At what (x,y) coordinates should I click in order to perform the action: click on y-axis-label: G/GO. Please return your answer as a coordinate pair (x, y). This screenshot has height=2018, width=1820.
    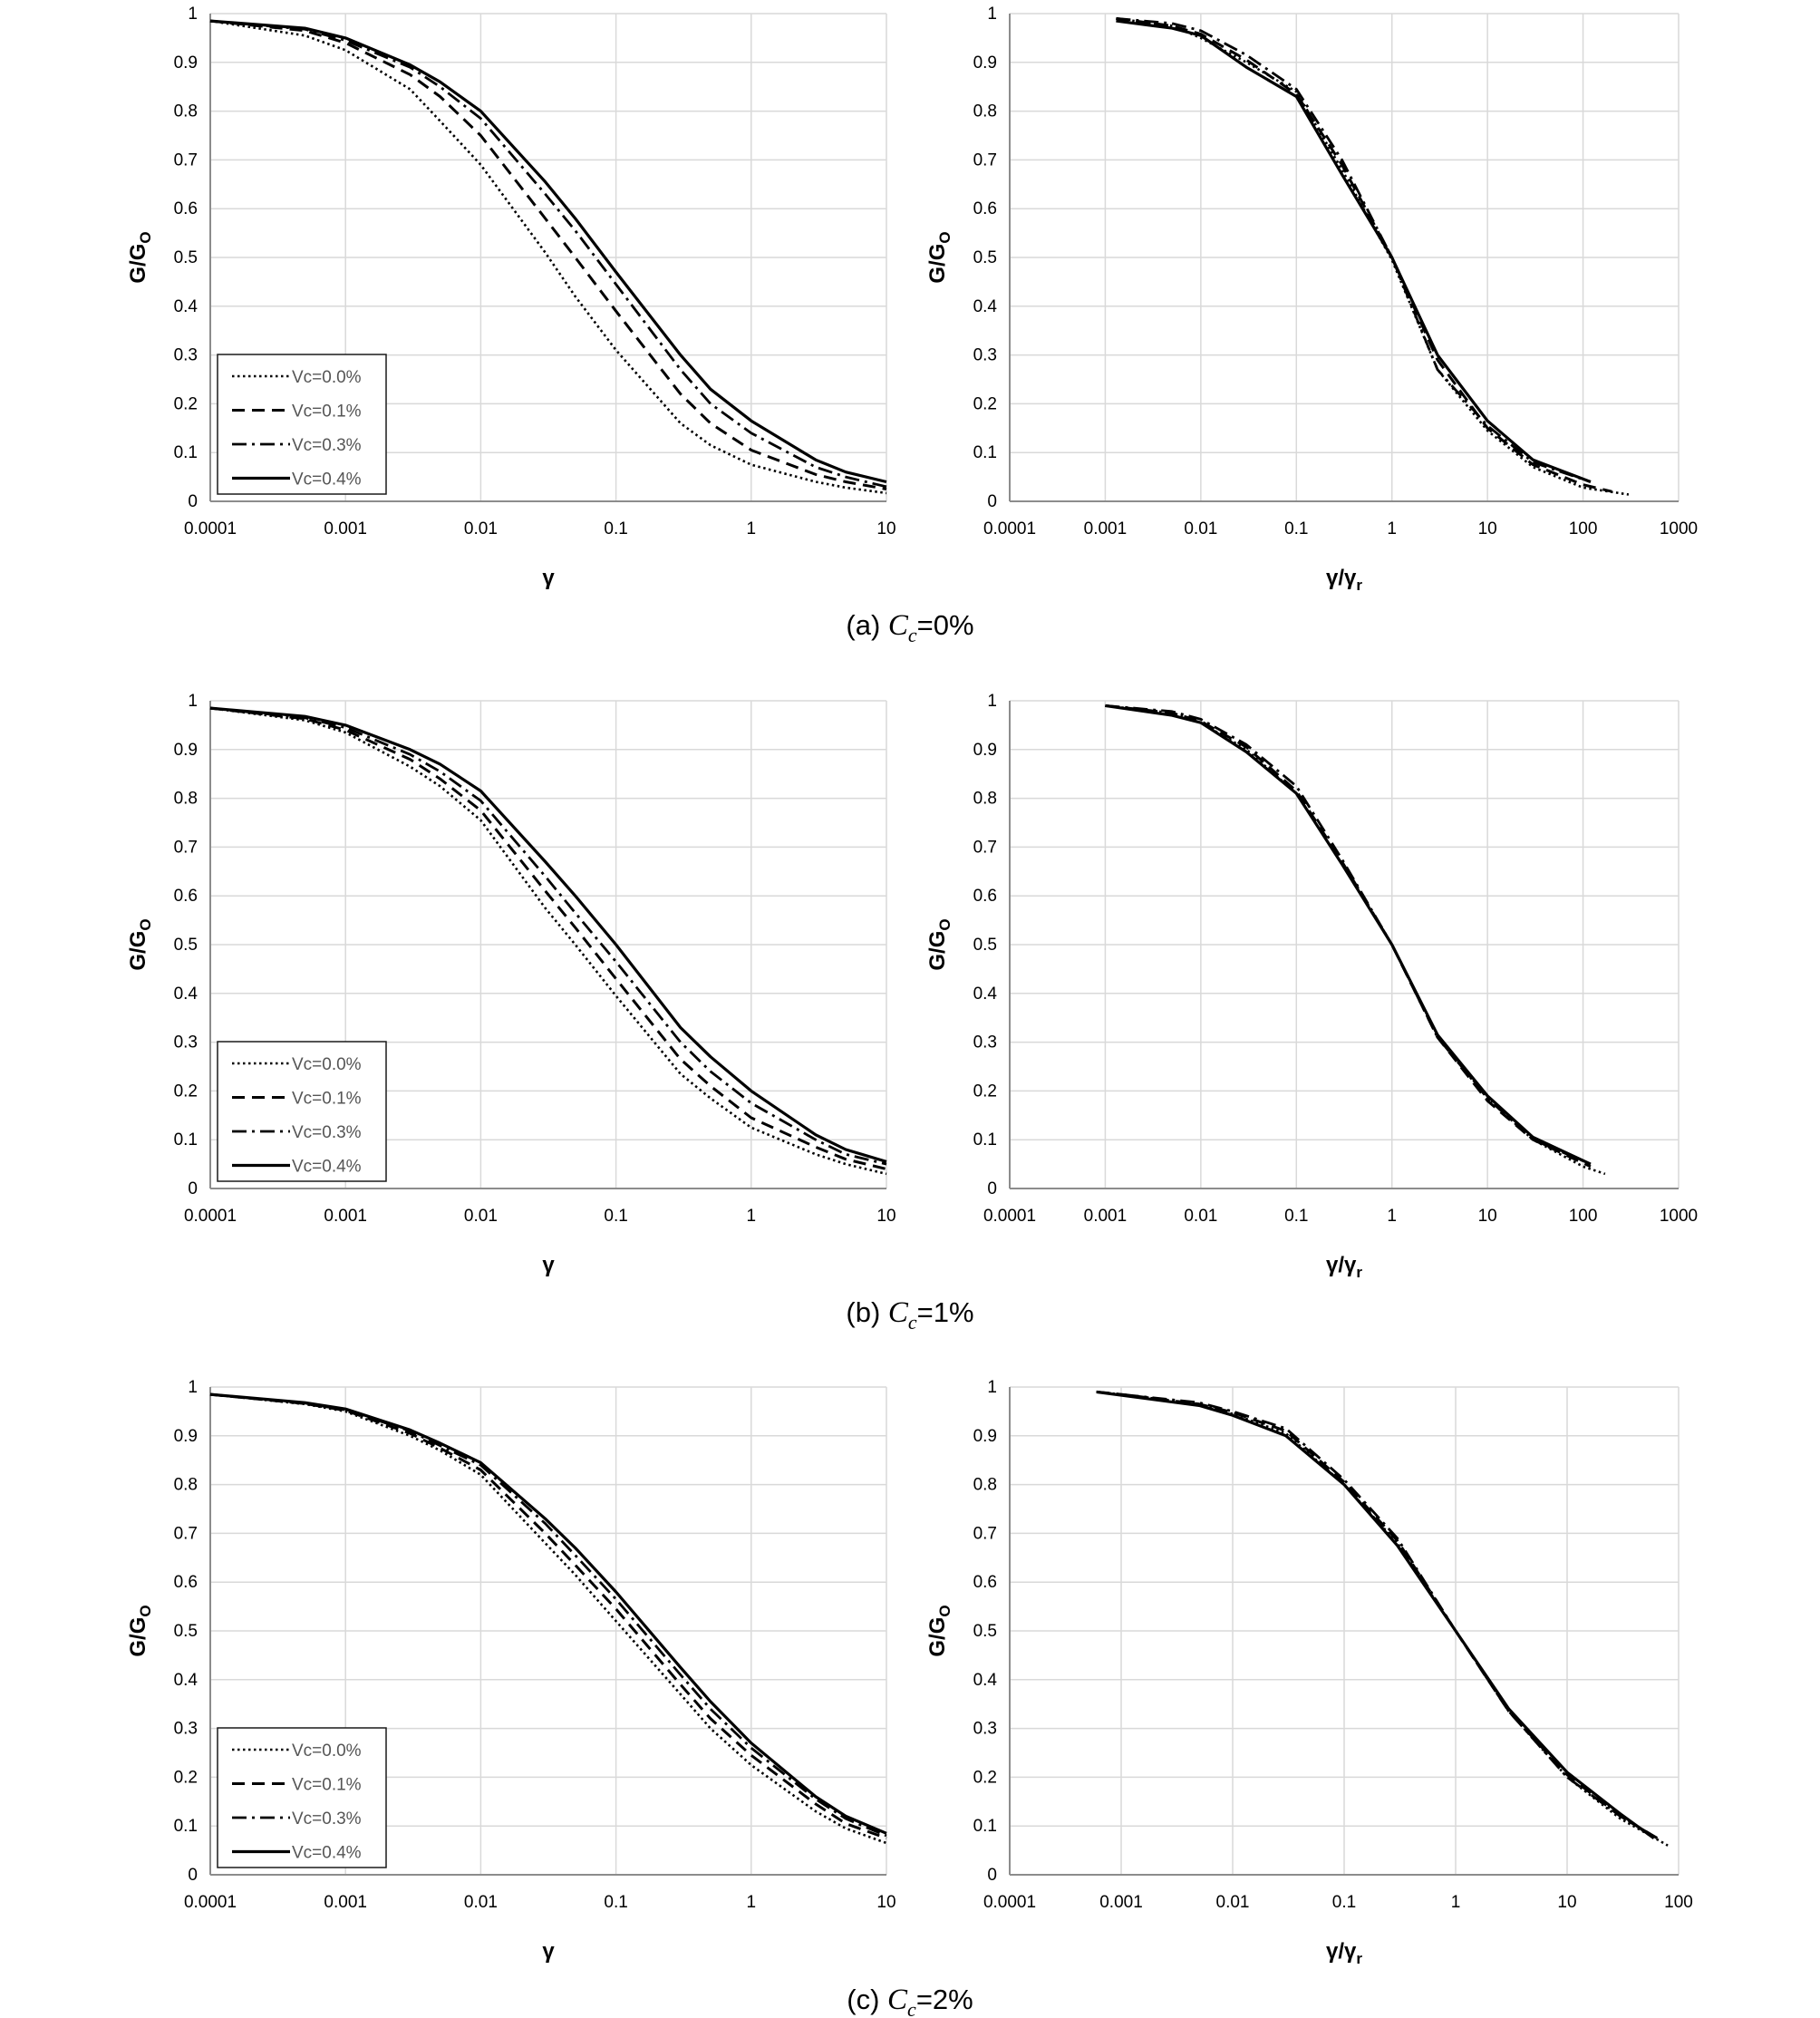
    Looking at the image, I should click on (140, 257).